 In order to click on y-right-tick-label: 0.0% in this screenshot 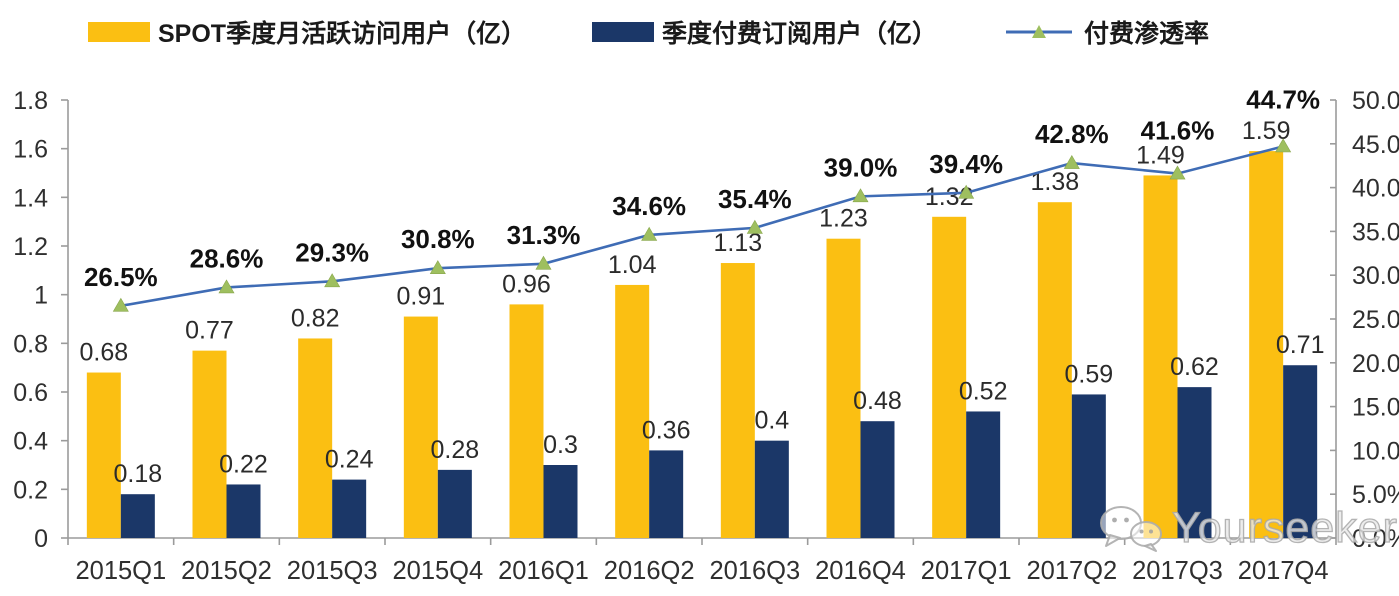, I will do `click(1375, 539)`.